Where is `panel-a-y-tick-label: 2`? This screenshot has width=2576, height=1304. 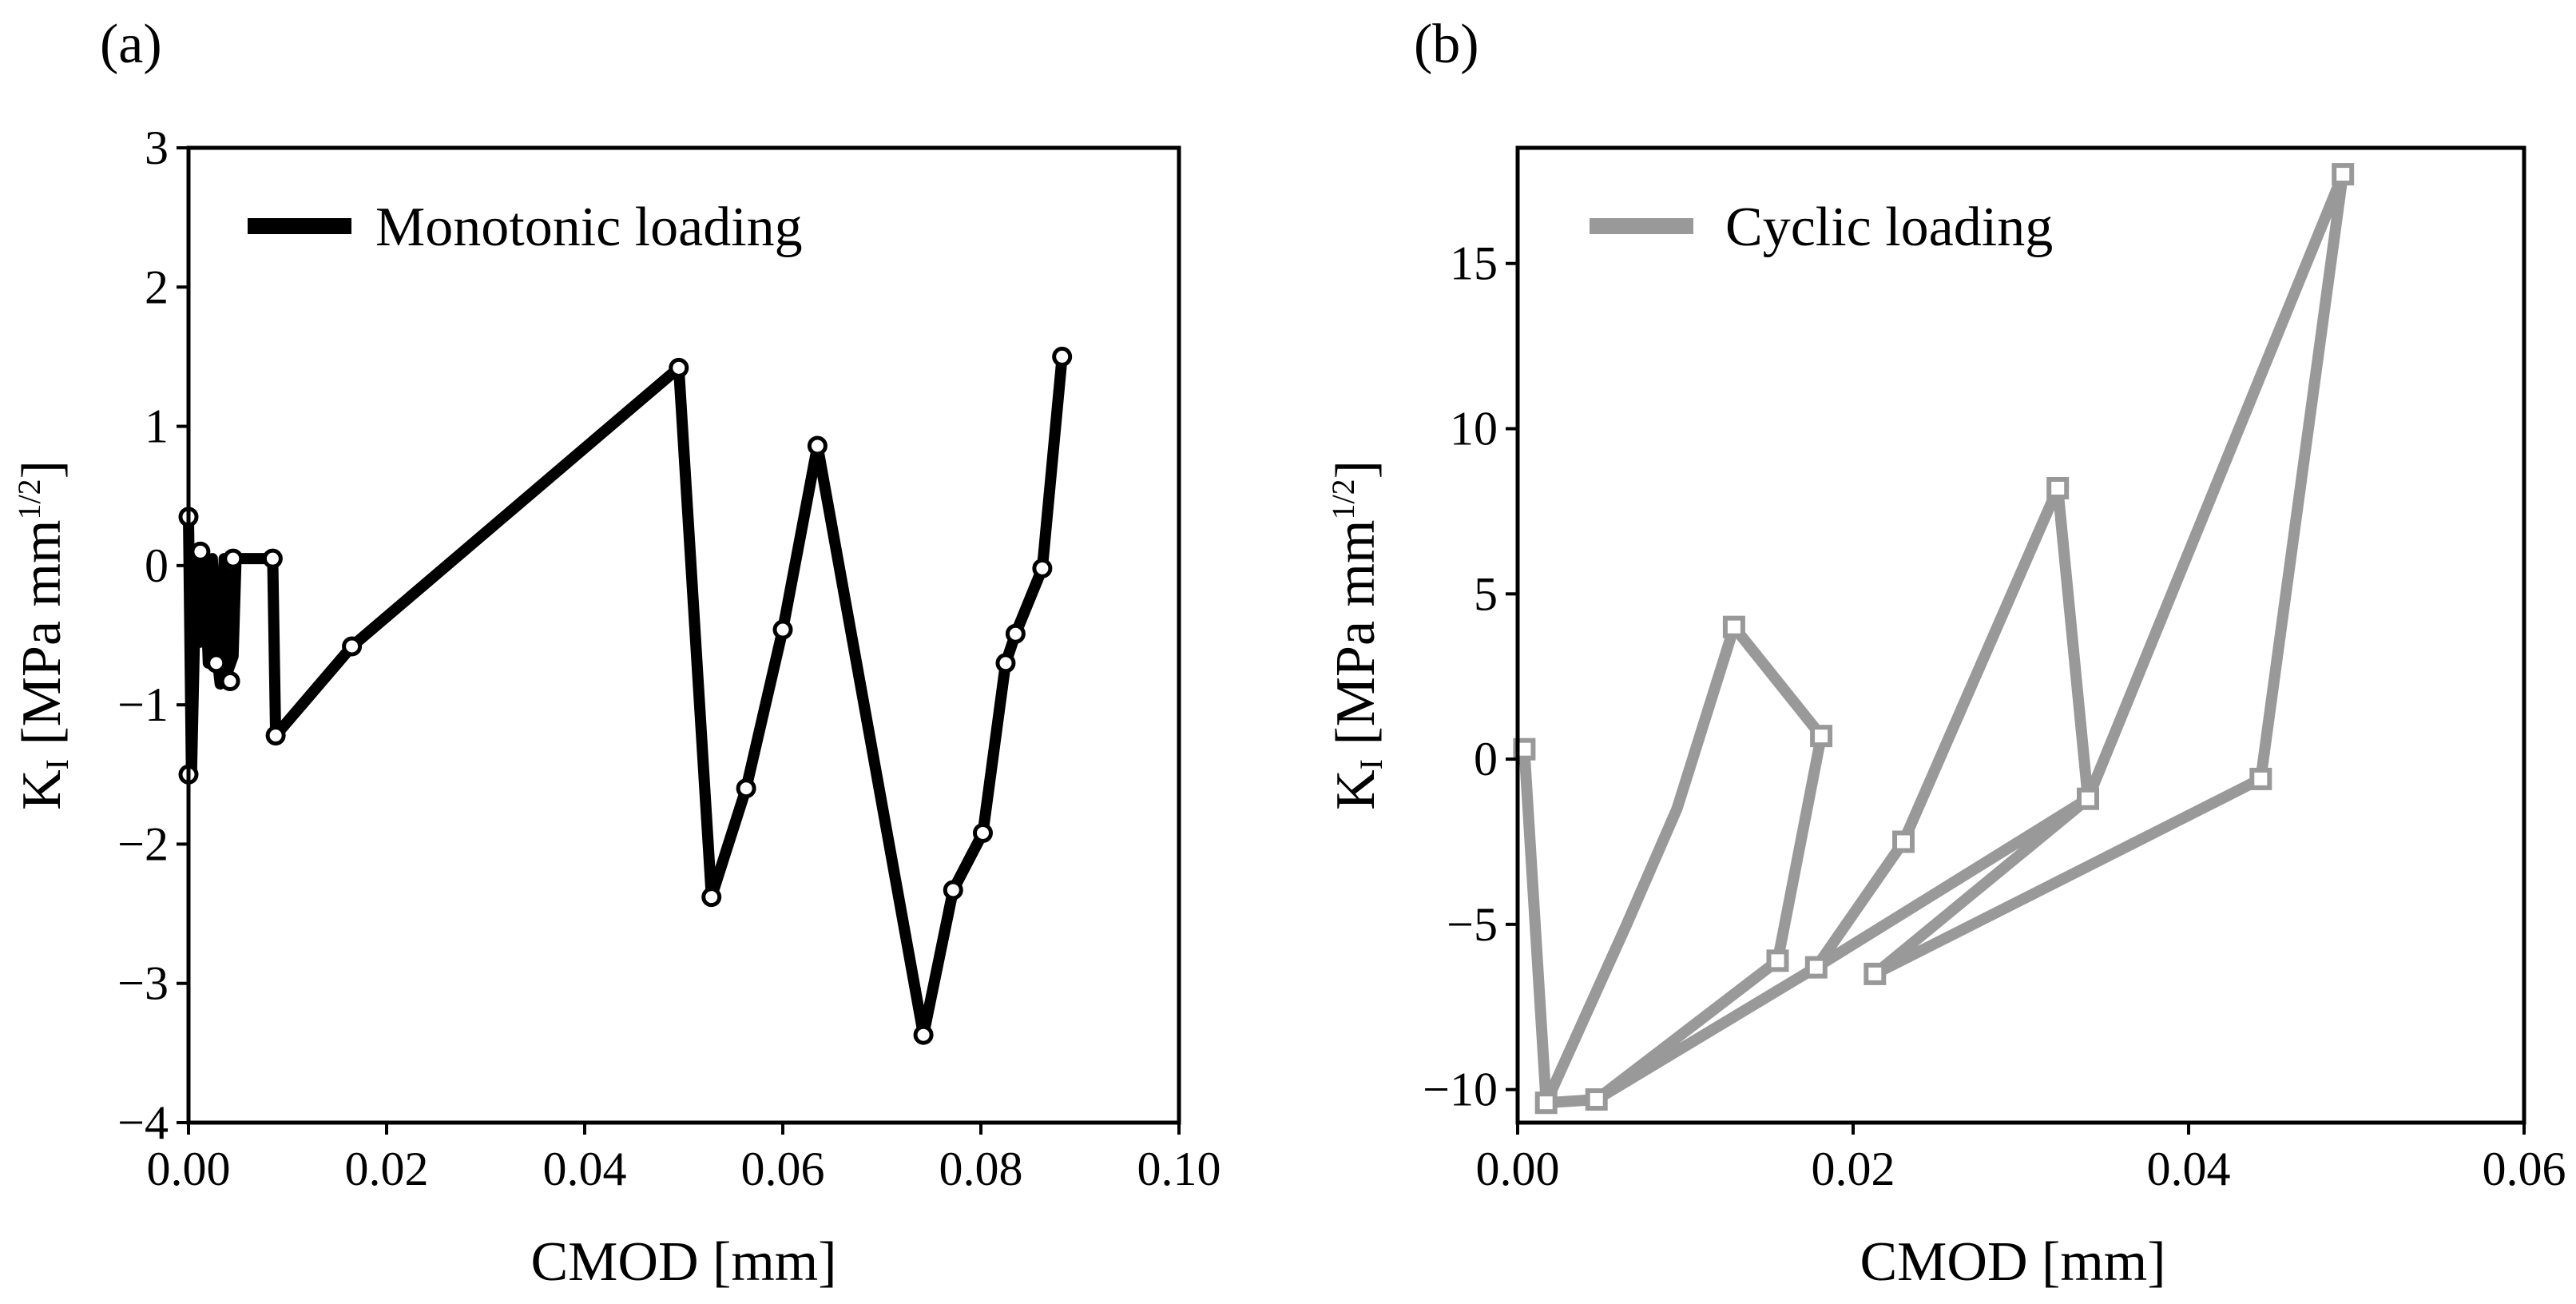 panel-a-y-tick-label: 2 is located at coordinates (157, 287).